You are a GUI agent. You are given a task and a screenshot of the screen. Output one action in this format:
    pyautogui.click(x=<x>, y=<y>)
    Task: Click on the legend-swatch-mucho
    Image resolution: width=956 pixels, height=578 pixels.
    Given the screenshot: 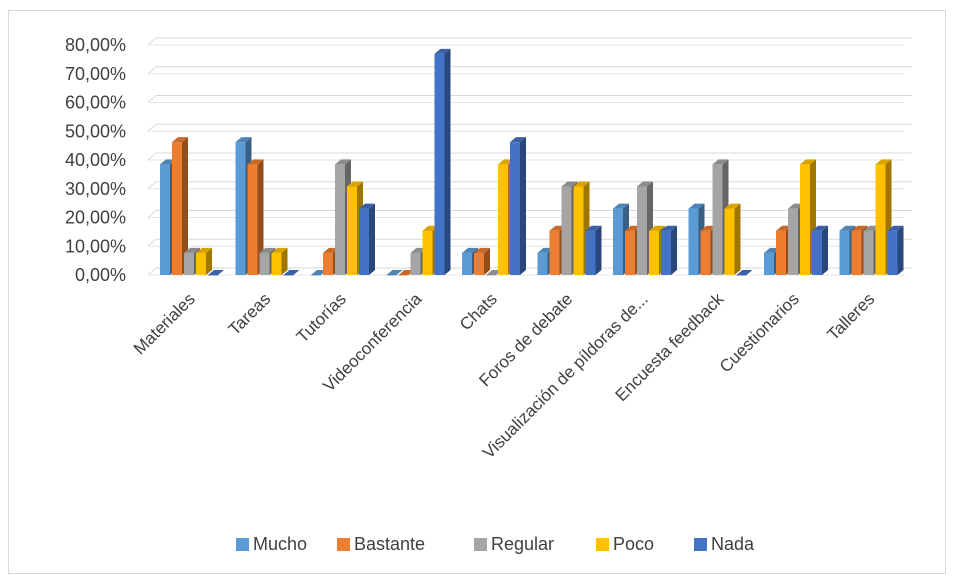 What is the action you would take?
    pyautogui.click(x=242, y=544)
    